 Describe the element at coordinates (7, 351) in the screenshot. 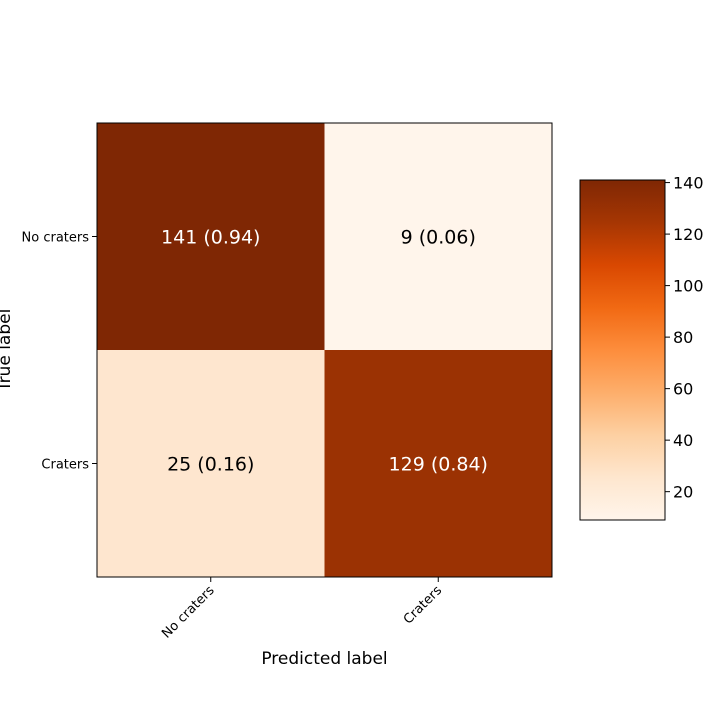

I see `y-axis-label: True label` at that location.